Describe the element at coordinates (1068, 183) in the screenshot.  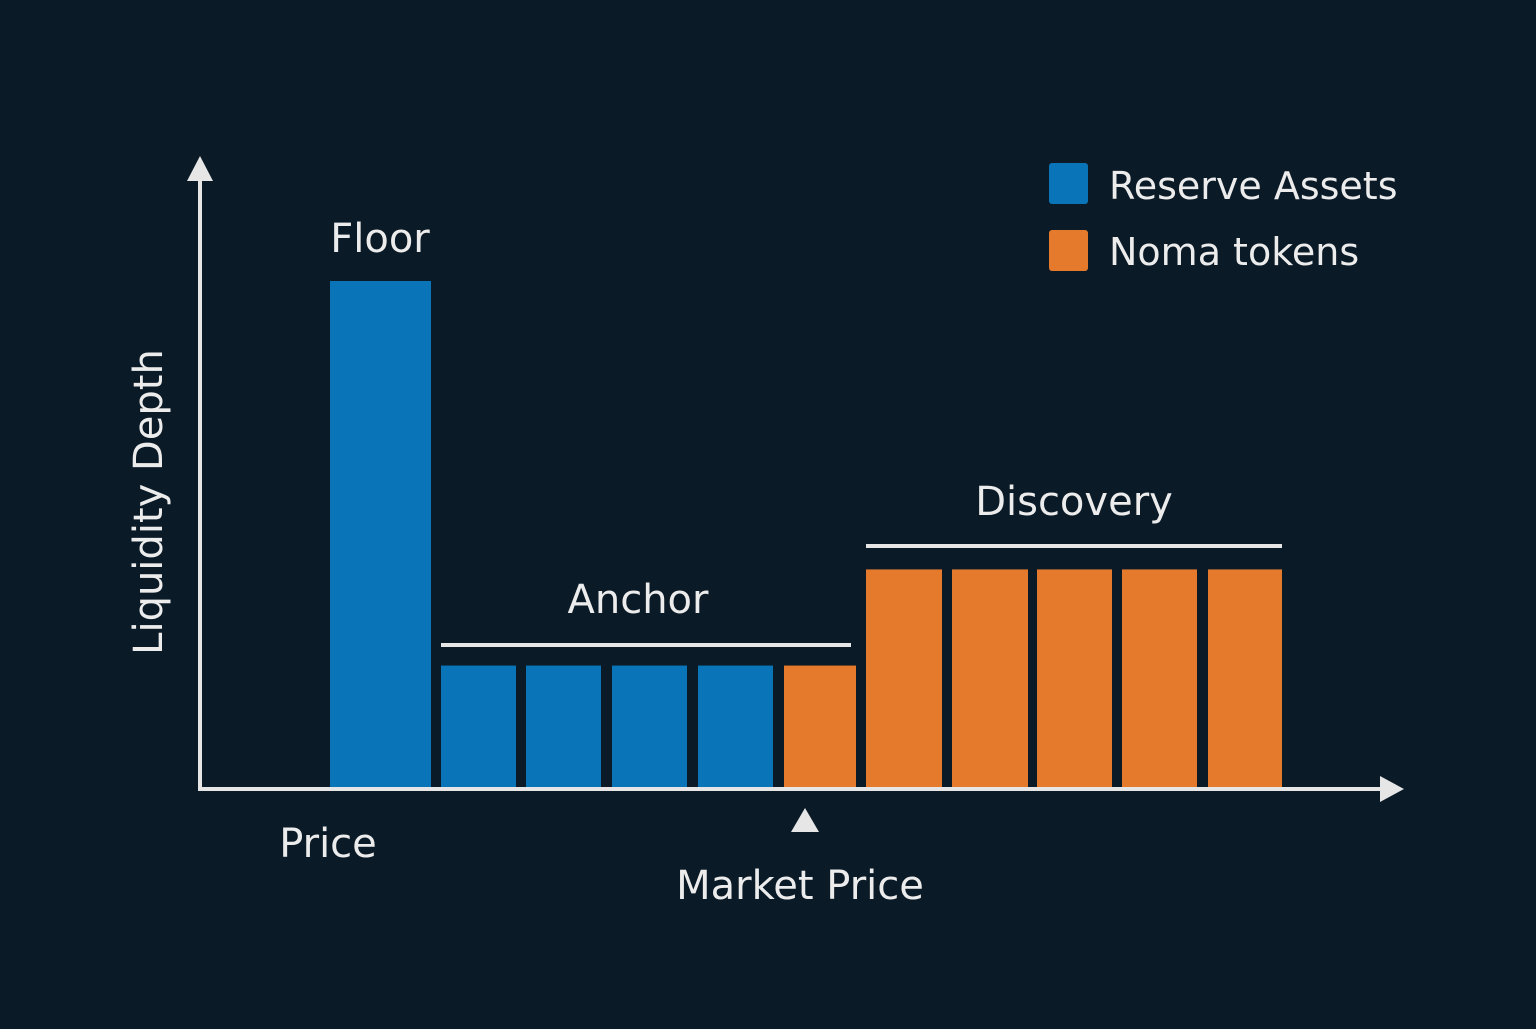
I see `legend-swatch-reserve` at that location.